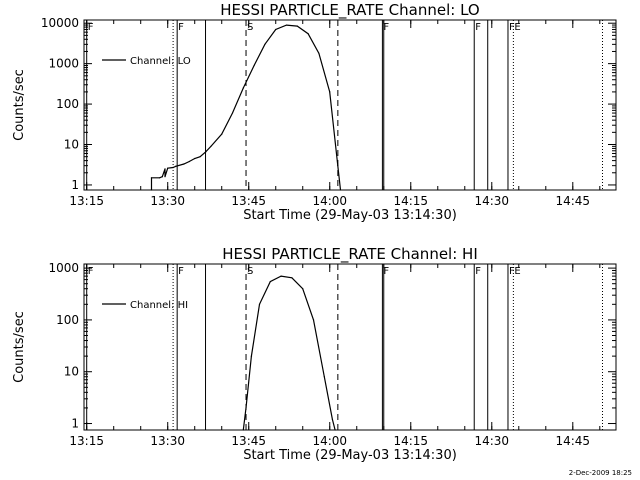 This screenshot has height=480, width=640. What do you see at coordinates (350, 254) in the screenshot?
I see `chart-title: HESSI PARTICLE_RATE Channel: HI` at bounding box center [350, 254].